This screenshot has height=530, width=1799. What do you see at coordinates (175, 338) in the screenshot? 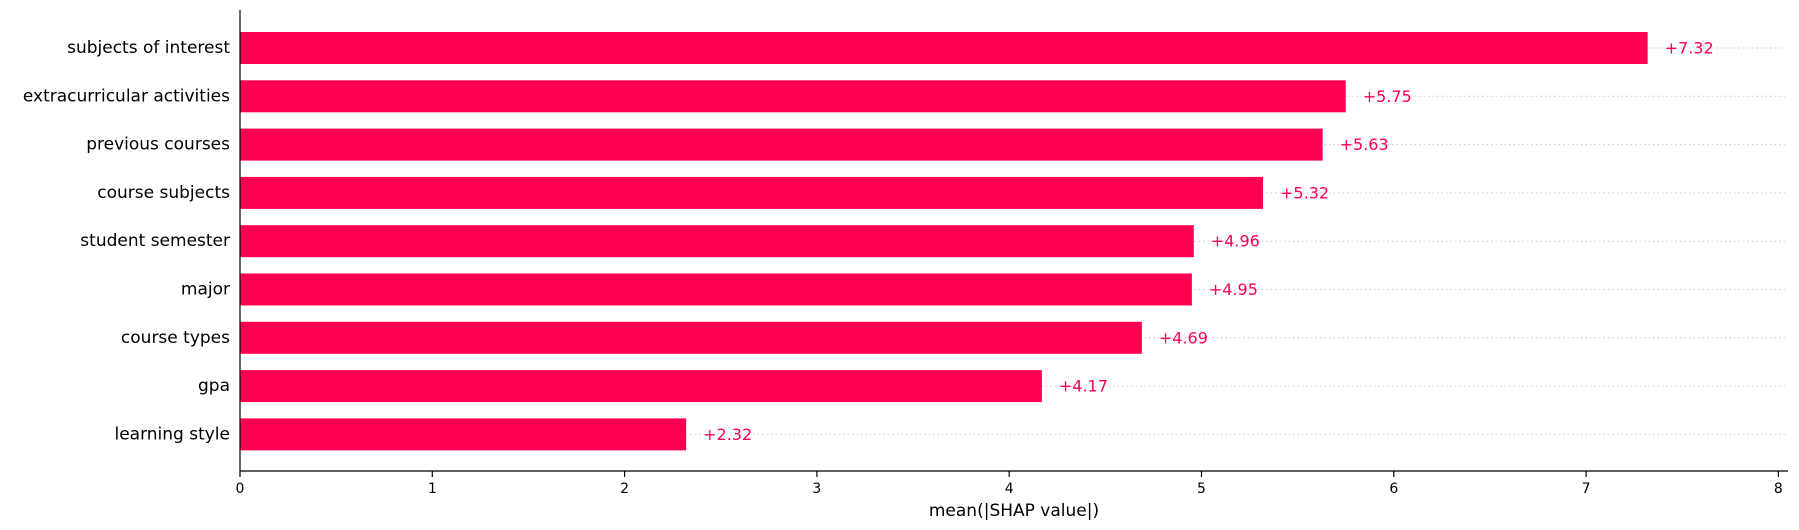
I see `category-label: course types` at bounding box center [175, 338].